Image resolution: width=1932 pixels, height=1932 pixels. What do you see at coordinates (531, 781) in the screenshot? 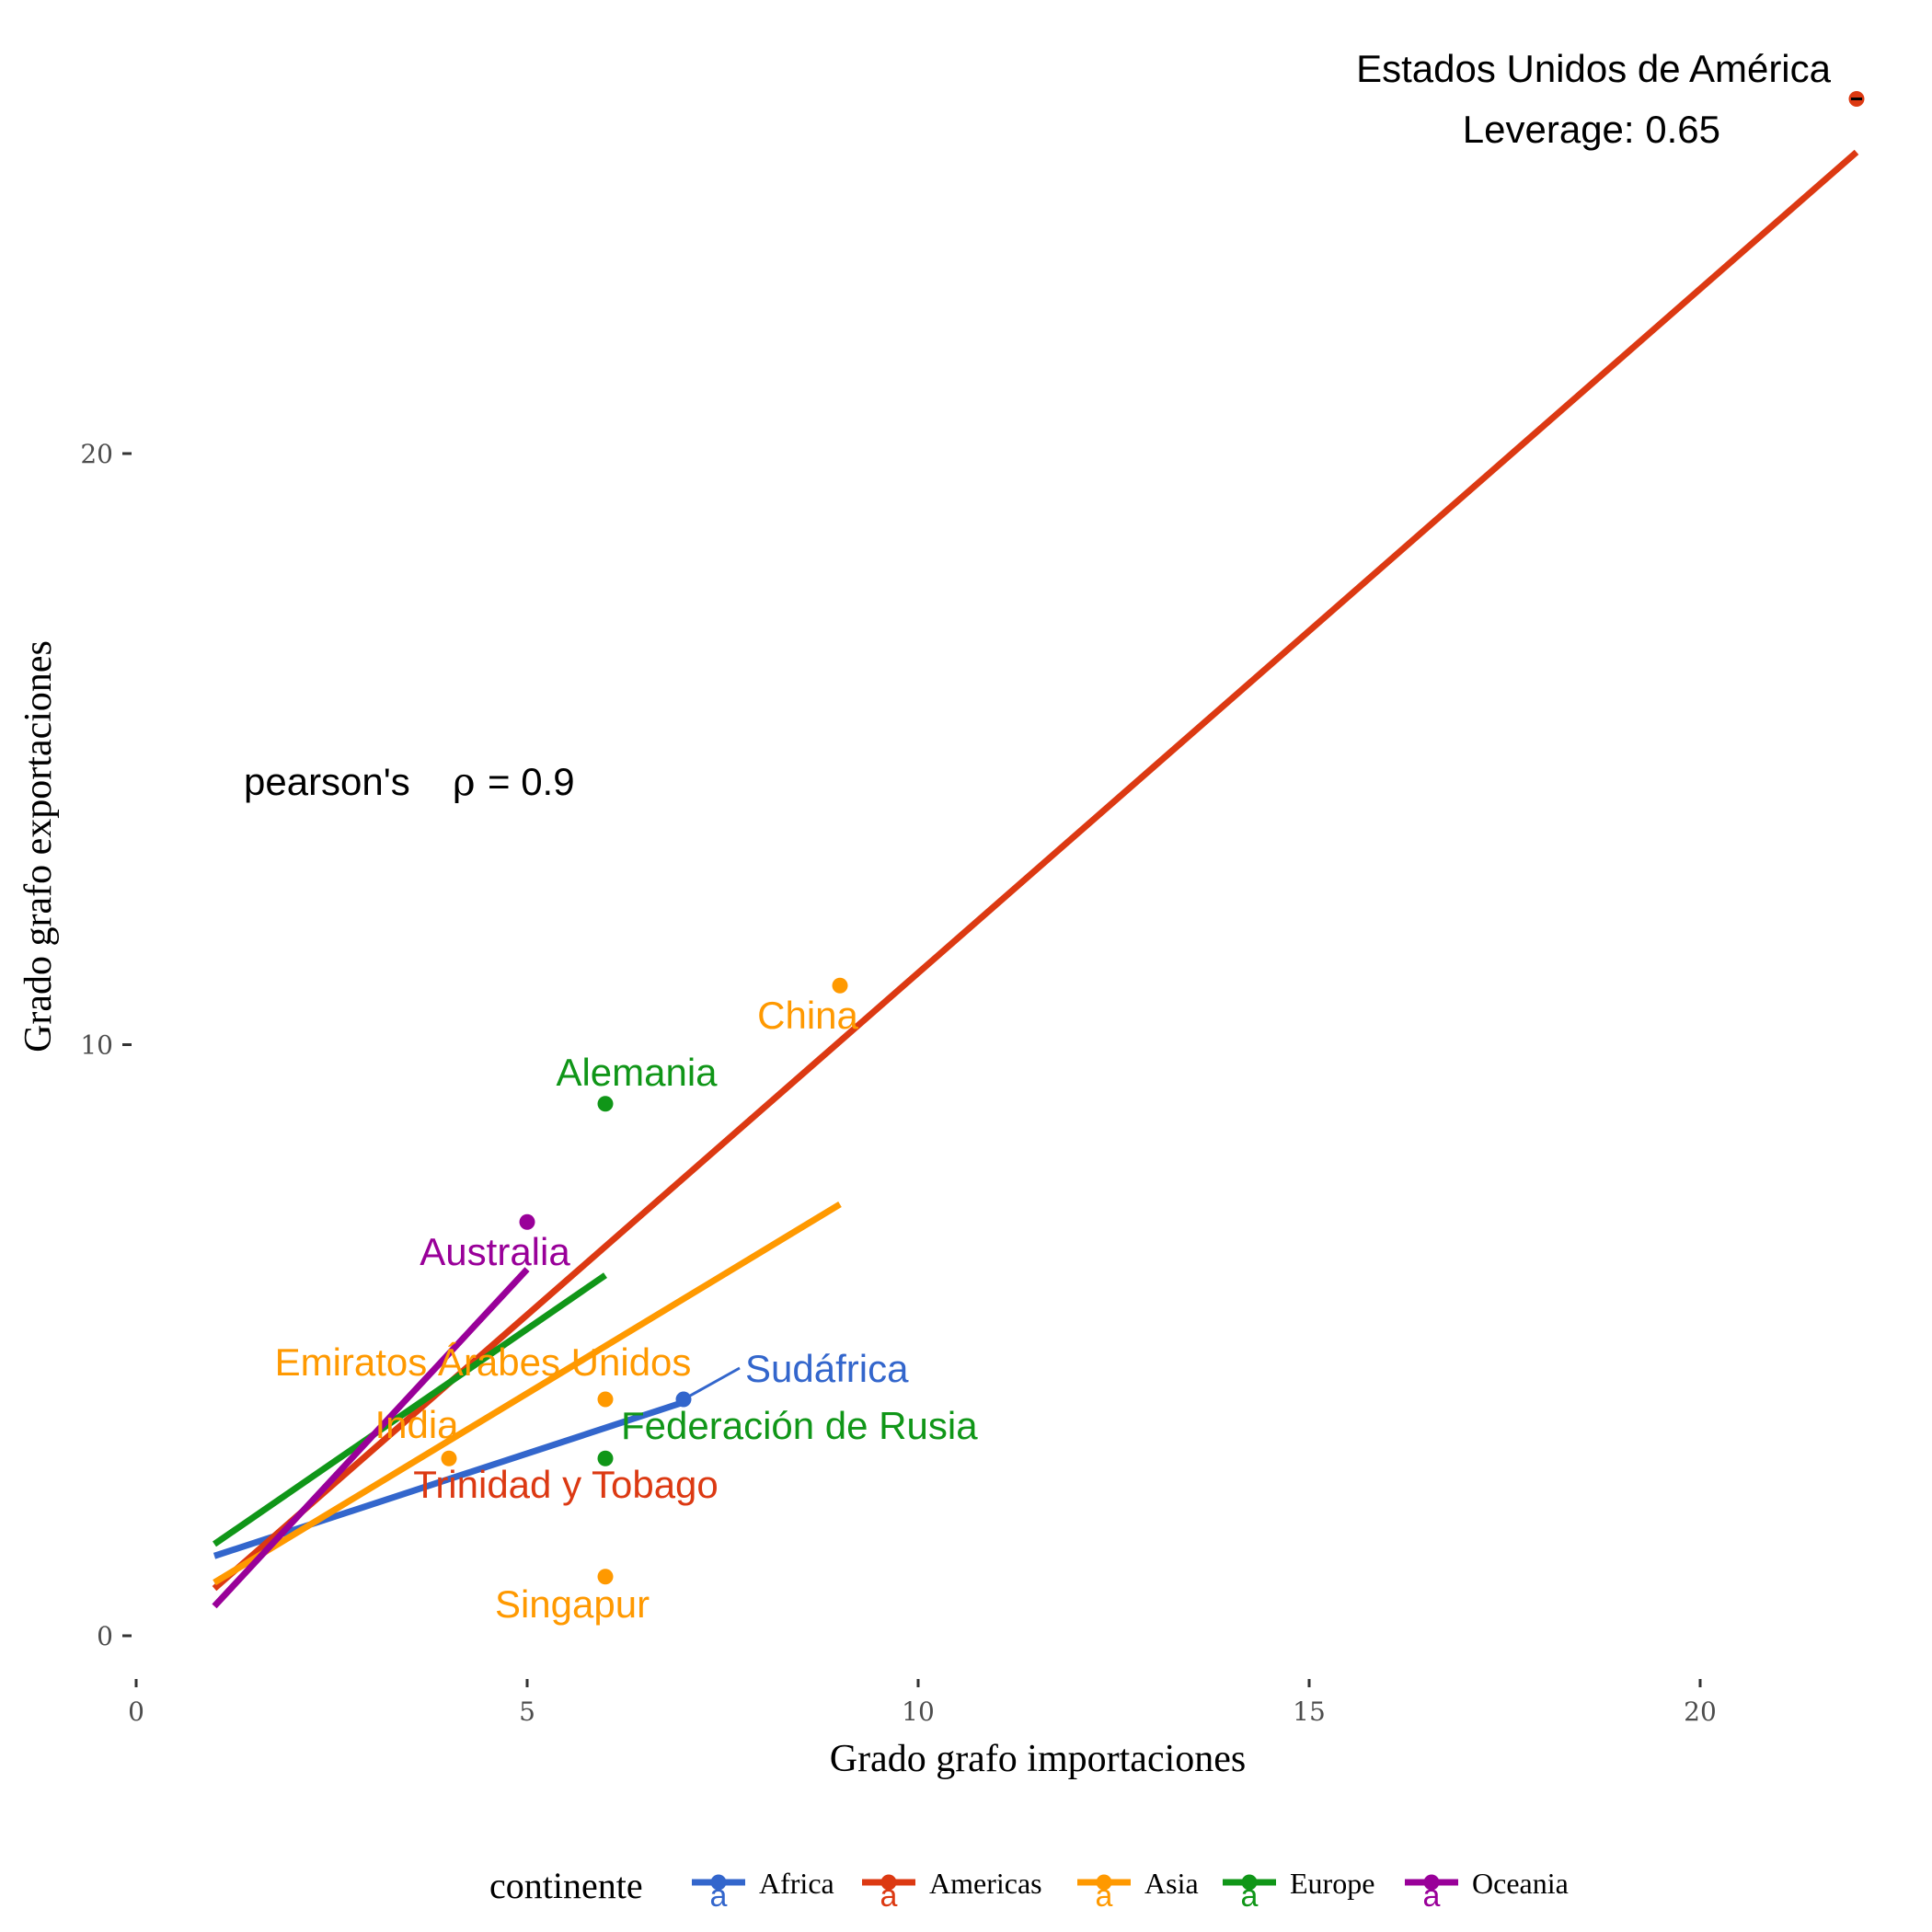
I see `correlation-value: = 0.9` at bounding box center [531, 781].